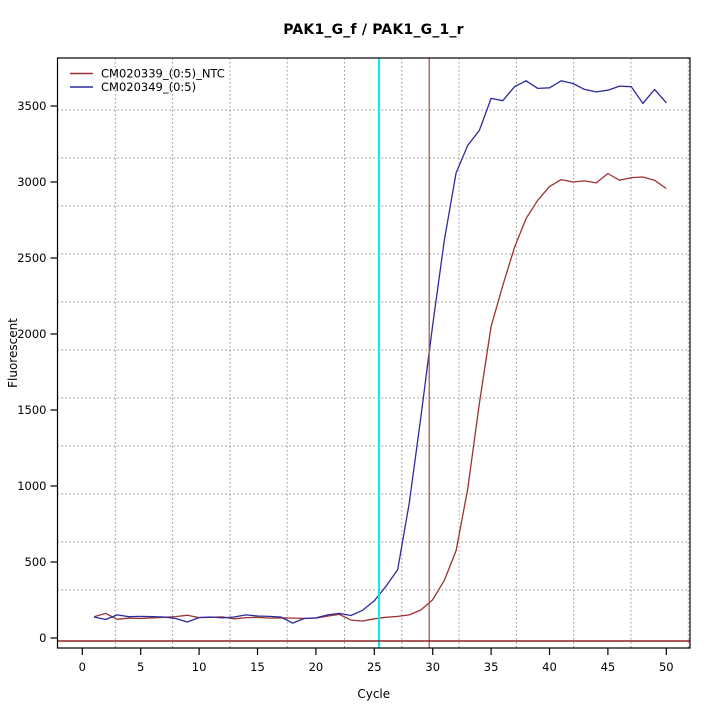 This screenshot has height=720, width=720. I want to click on y-tick-label: 500, so click(36, 562).